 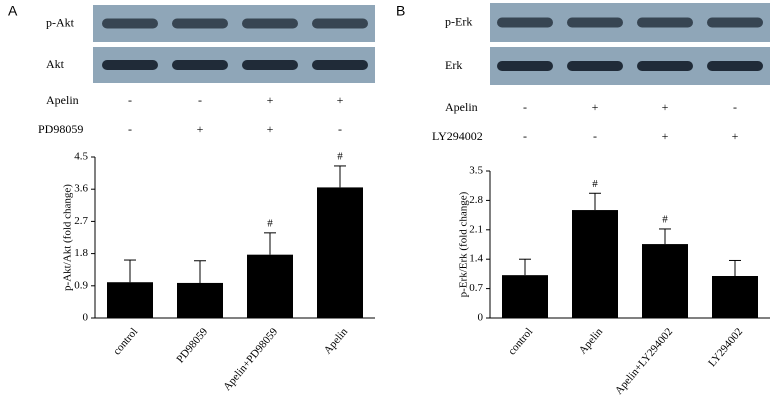 I want to click on treatment-label: LY294002, so click(x=457, y=136).